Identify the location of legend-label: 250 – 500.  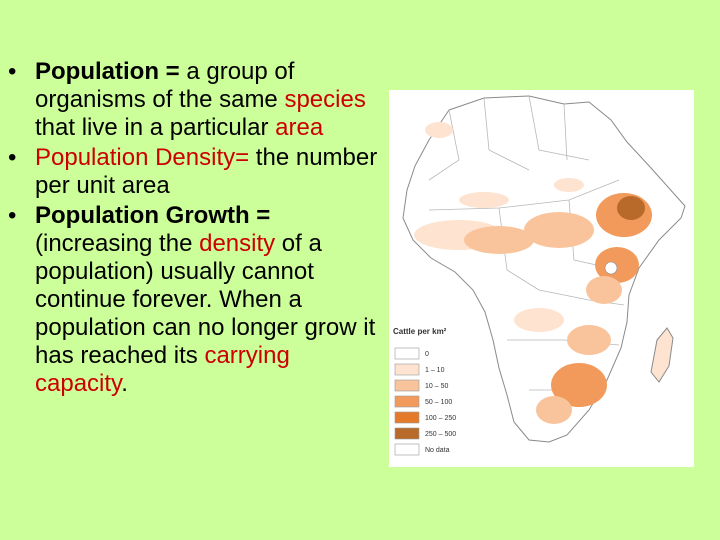
(440, 434).